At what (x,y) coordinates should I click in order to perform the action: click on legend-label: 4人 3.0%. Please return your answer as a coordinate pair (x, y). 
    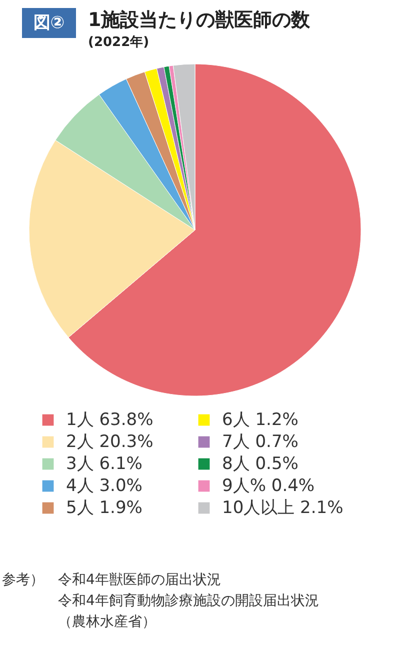
    Looking at the image, I should click on (104, 486).